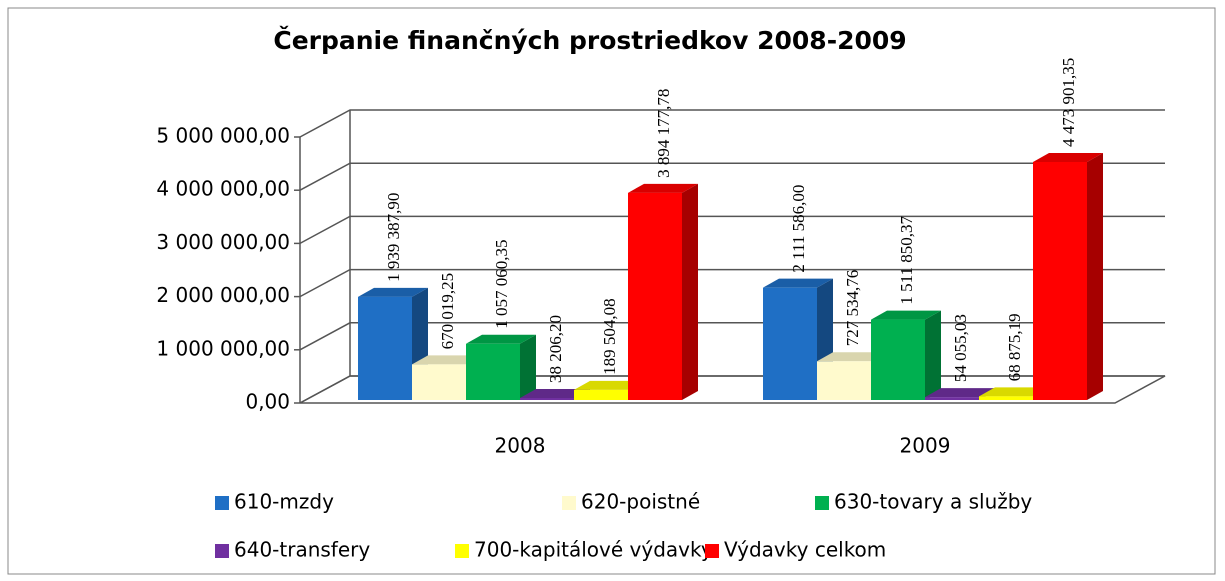 The width and height of the screenshot is (1225, 581). I want to click on value-label: 2 111 586,00, so click(798, 229).